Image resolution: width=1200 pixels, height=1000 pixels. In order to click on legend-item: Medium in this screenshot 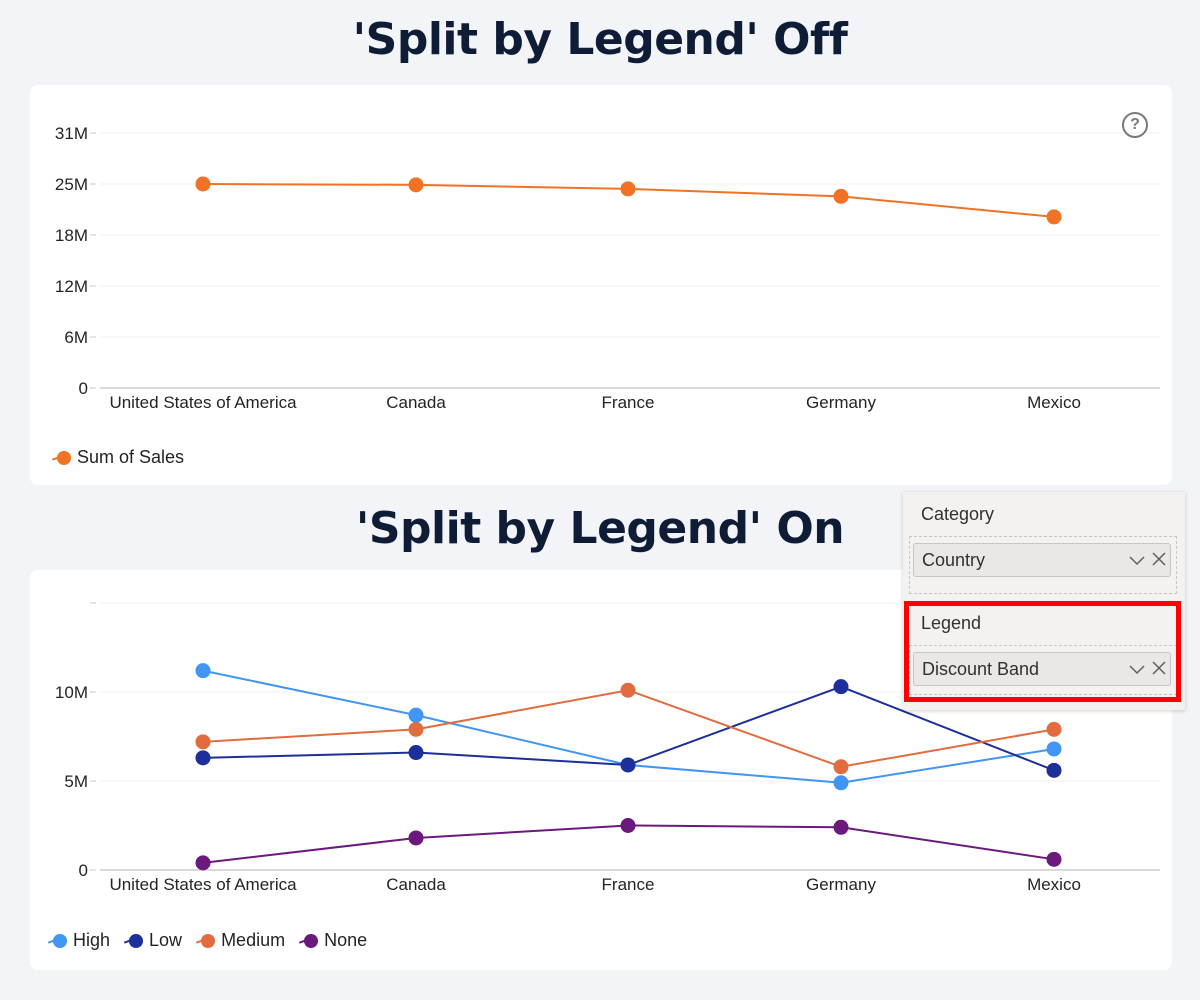, I will do `click(240, 940)`.